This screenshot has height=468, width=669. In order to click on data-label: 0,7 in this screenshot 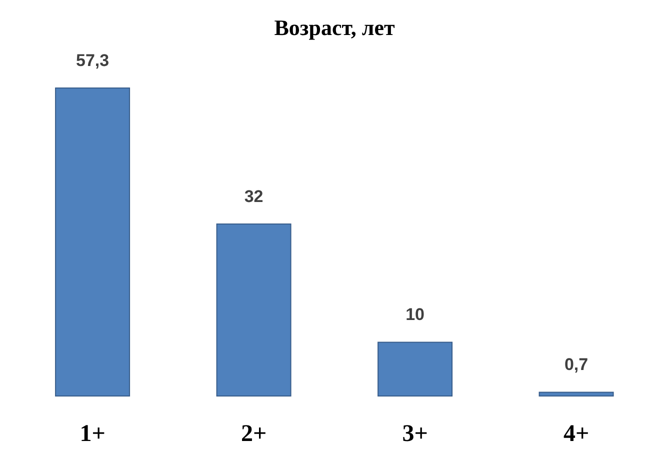, I will do `click(576, 364)`.